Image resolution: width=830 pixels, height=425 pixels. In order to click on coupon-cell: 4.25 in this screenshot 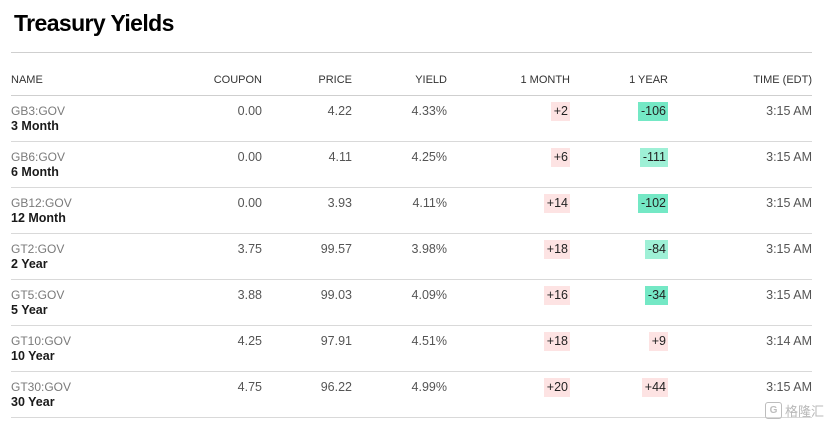, I will do `click(196, 348)`.